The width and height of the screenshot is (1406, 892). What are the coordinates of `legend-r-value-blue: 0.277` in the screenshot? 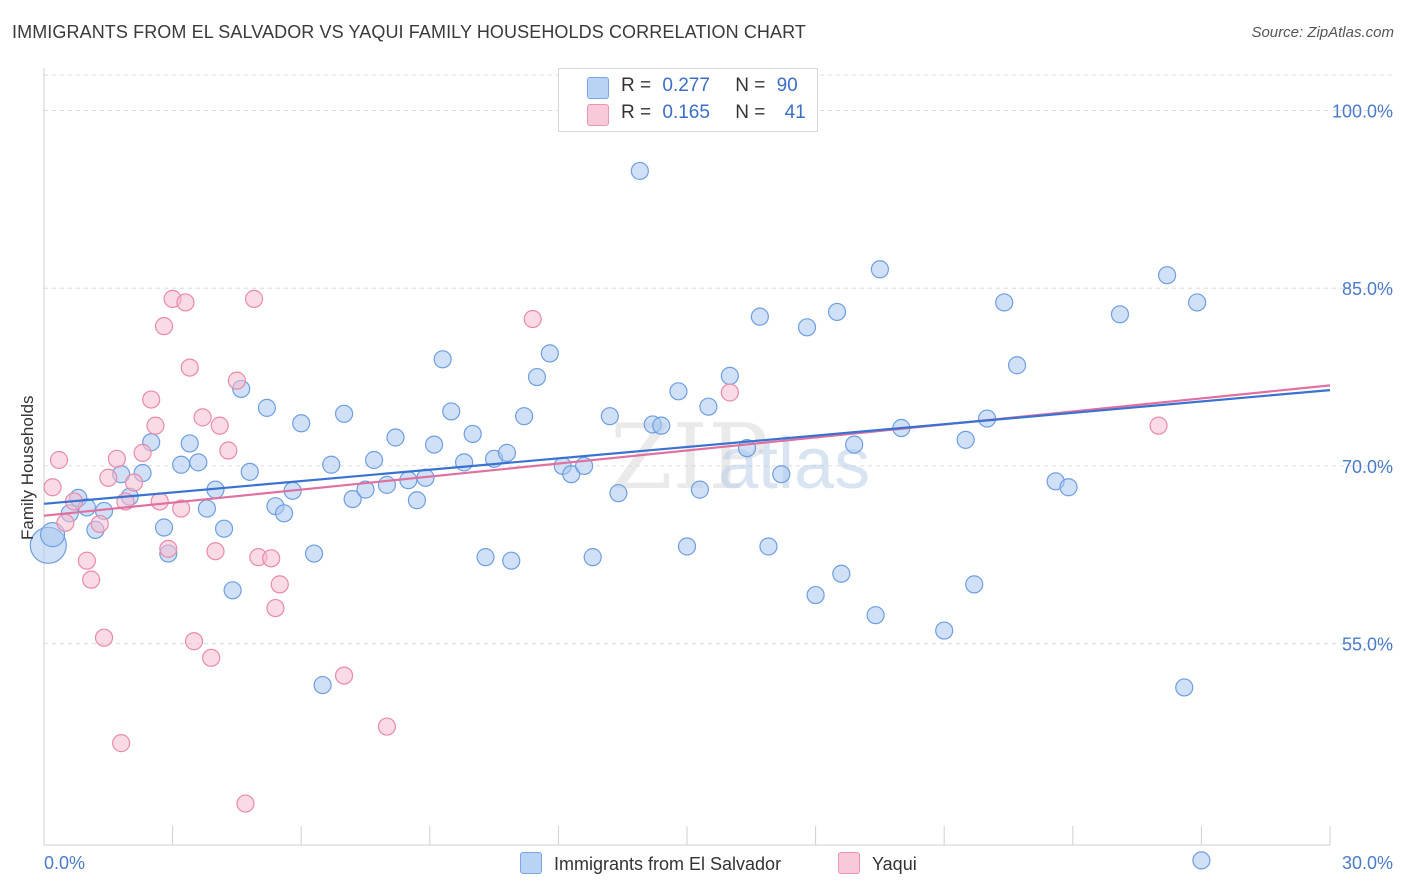 It's located at (686, 85).